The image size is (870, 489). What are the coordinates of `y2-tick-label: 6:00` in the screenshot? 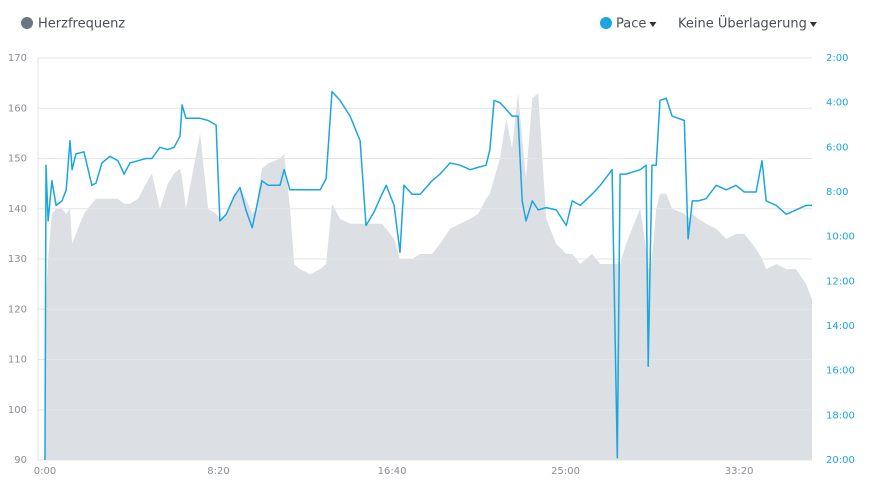 It's located at (837, 147).